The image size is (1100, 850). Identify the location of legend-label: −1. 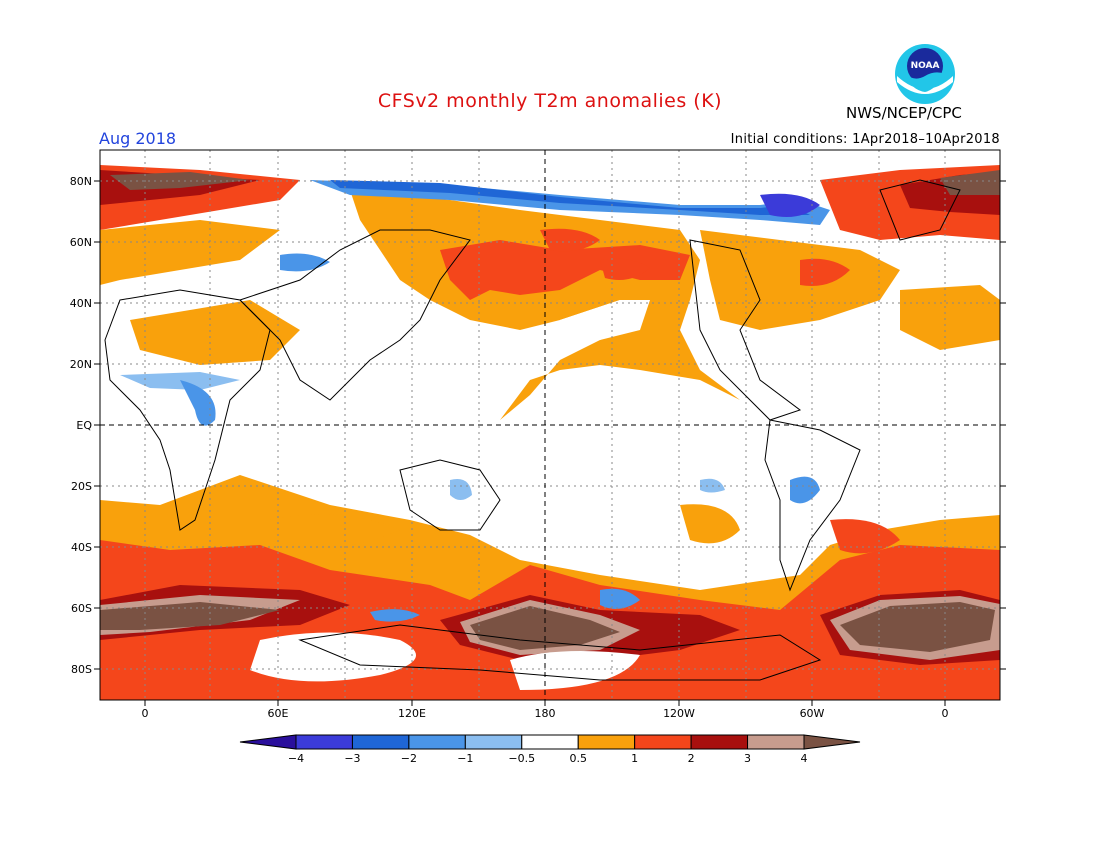
(465, 758).